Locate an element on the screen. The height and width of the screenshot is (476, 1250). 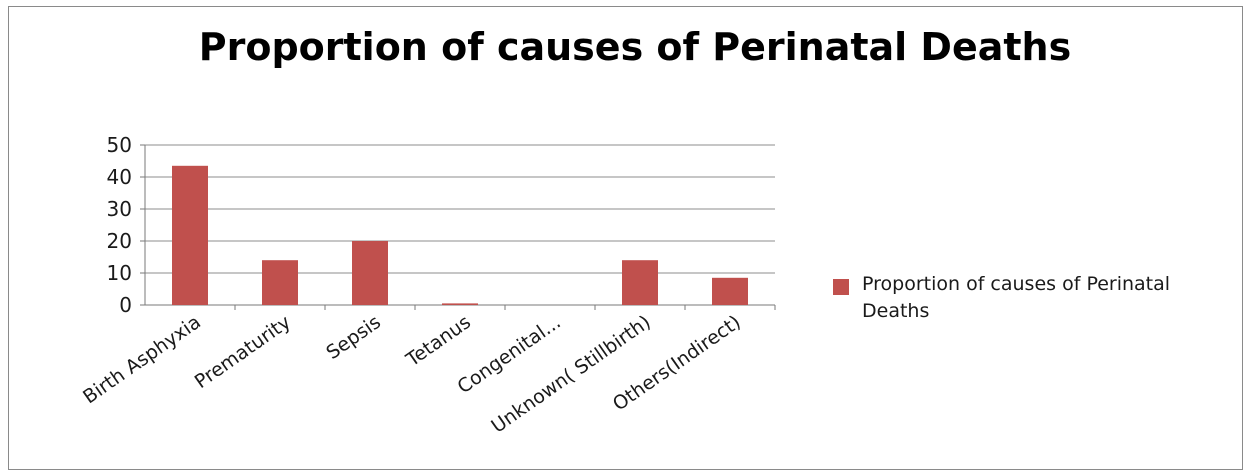
legend-swatch is located at coordinates (841, 287).